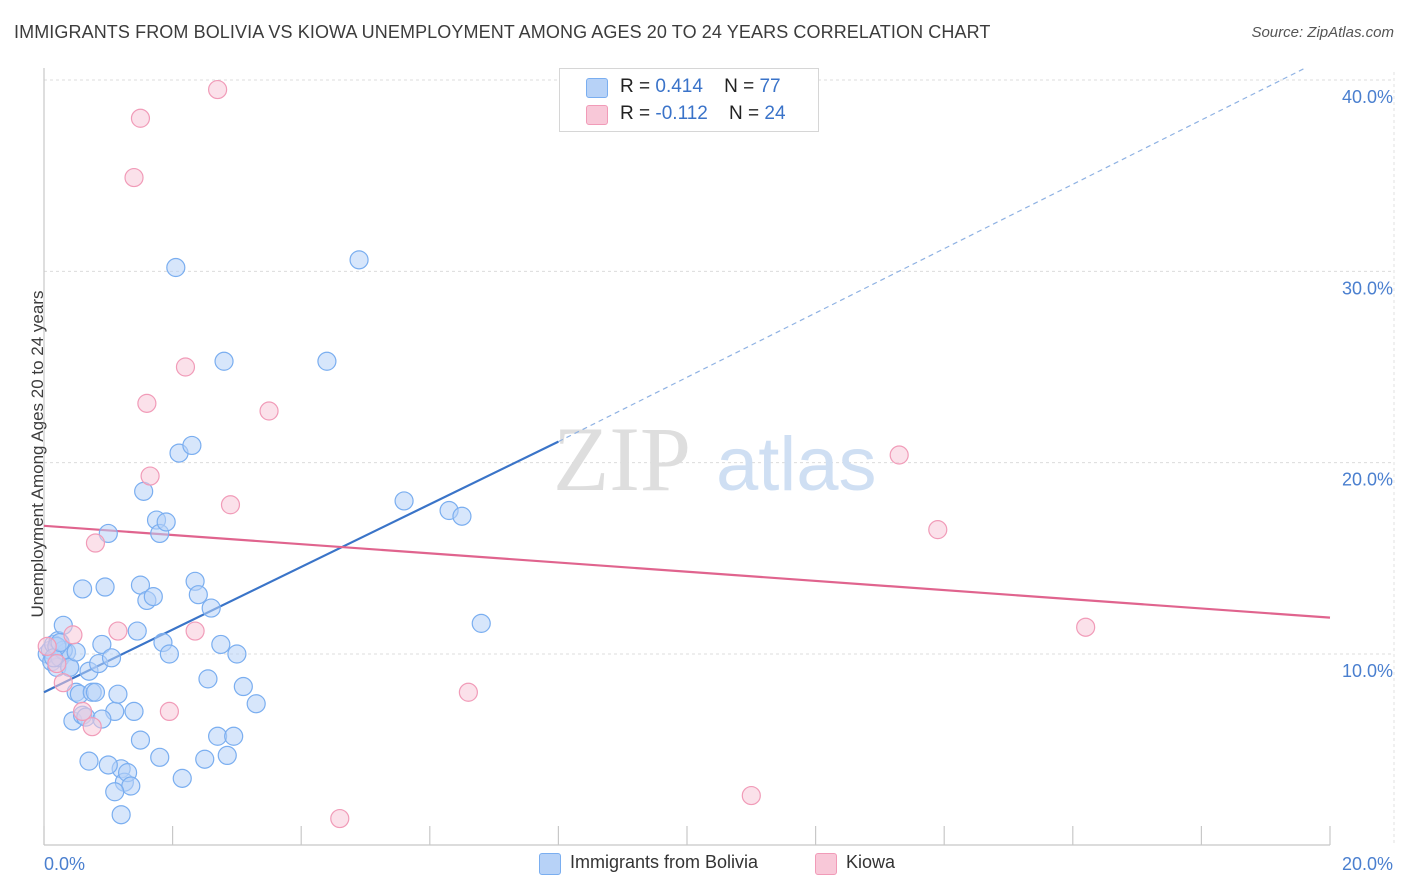 The image size is (1406, 892). I want to click on legend-swatch-kiowa, so click(597, 115).